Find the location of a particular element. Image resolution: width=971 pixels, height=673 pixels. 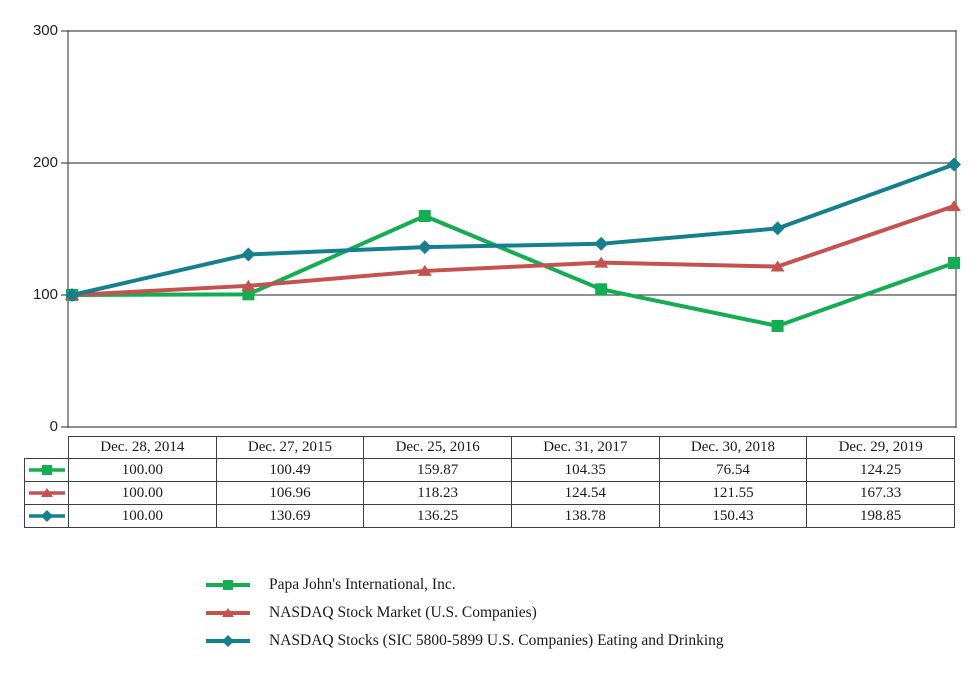

table-row: 100.00 130.69 136.25 138.78 150.43 198.85 is located at coordinates (489, 516).